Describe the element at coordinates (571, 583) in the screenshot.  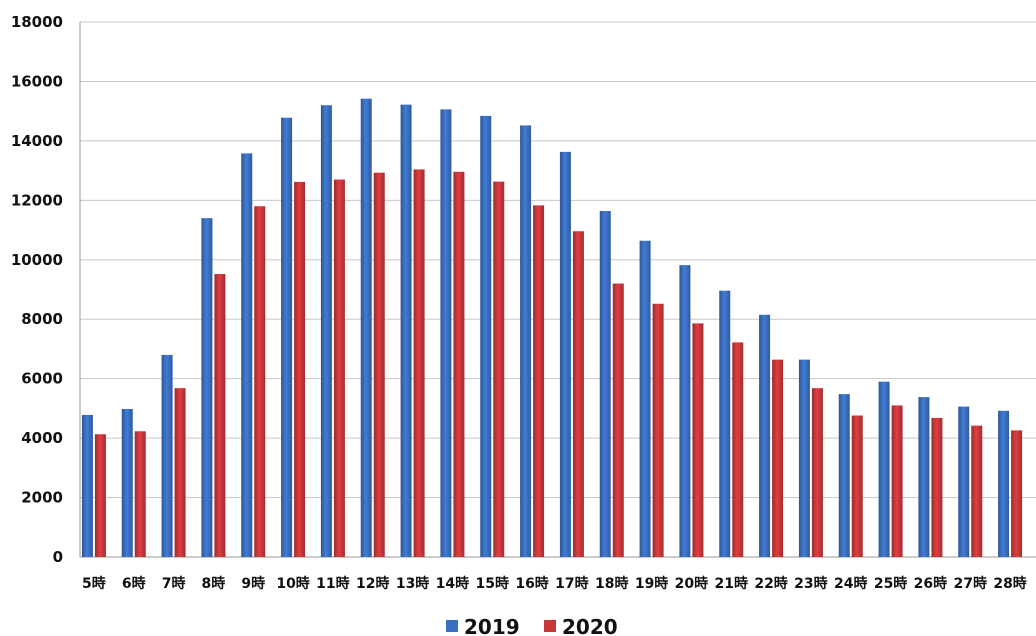
I see `x-tick-label: 17時` at that location.